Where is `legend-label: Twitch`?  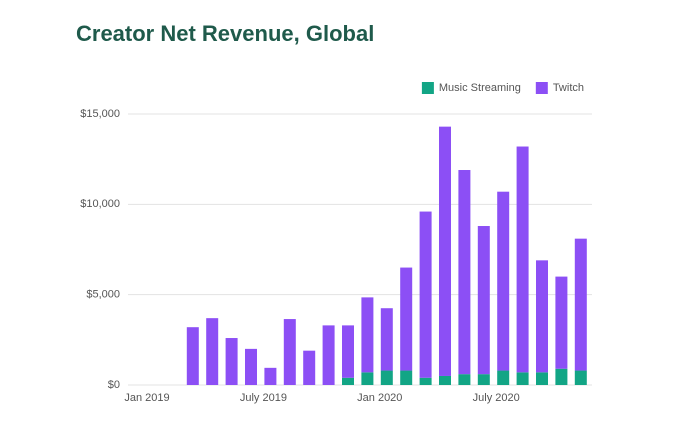 legend-label: Twitch is located at coordinates (568, 88).